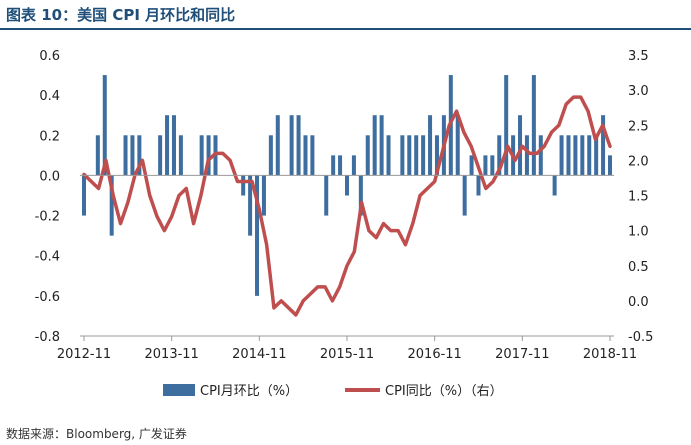 The image size is (691, 445). Describe the element at coordinates (444, 391) in the screenshot. I see `legend-label-yoy: CPI同比（%）（右）` at that location.